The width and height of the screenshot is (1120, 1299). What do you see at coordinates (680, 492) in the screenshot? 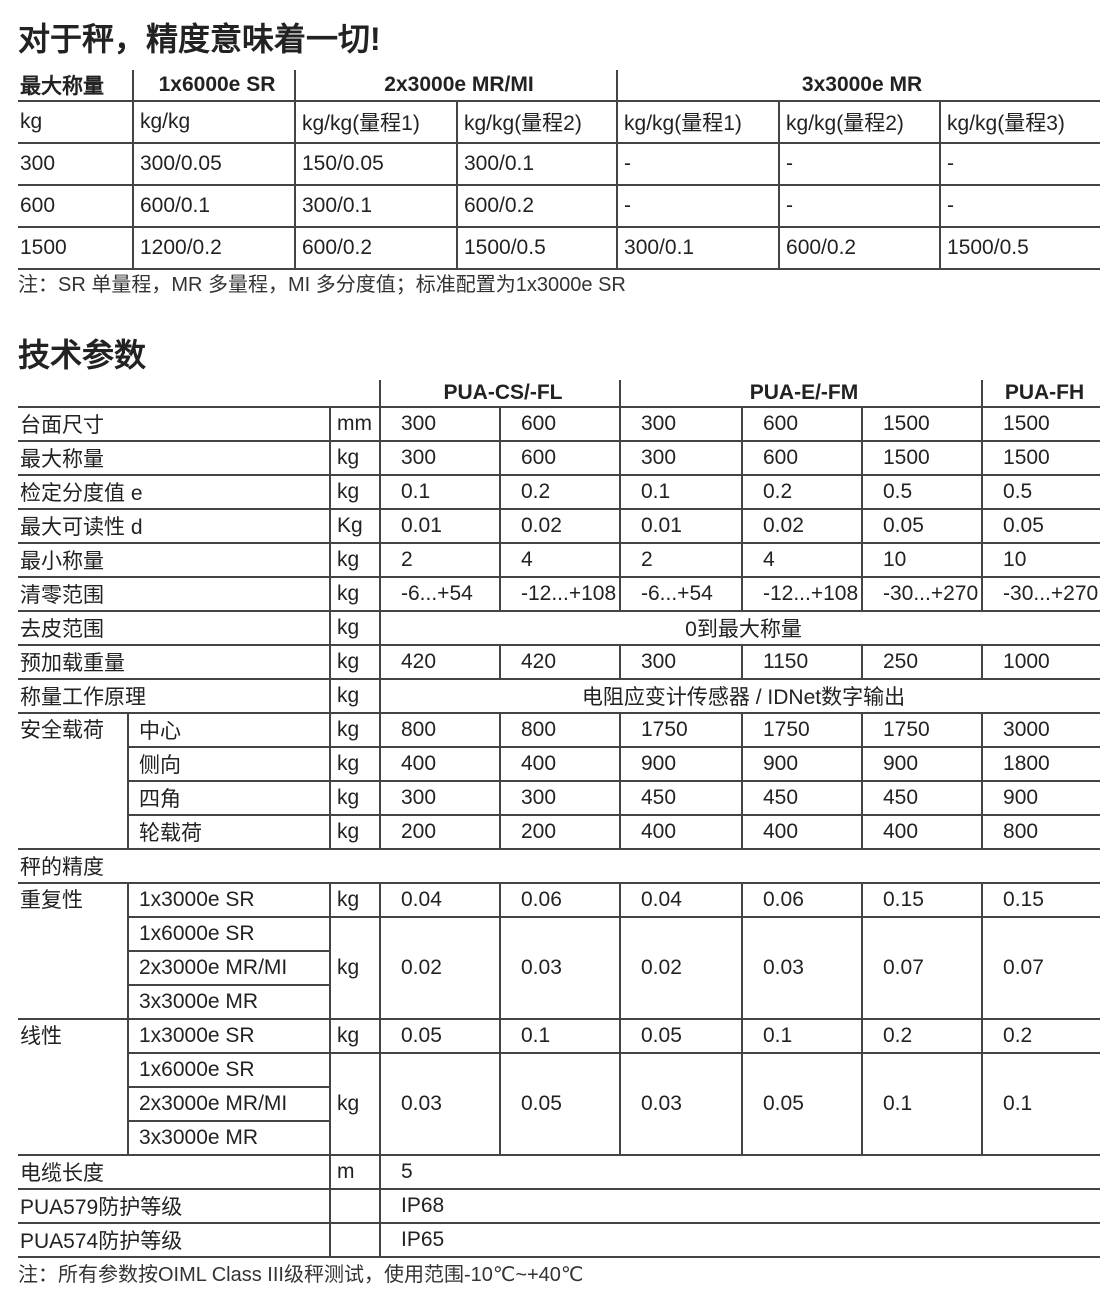
I see `value-cell: 0.1` at bounding box center [680, 492].